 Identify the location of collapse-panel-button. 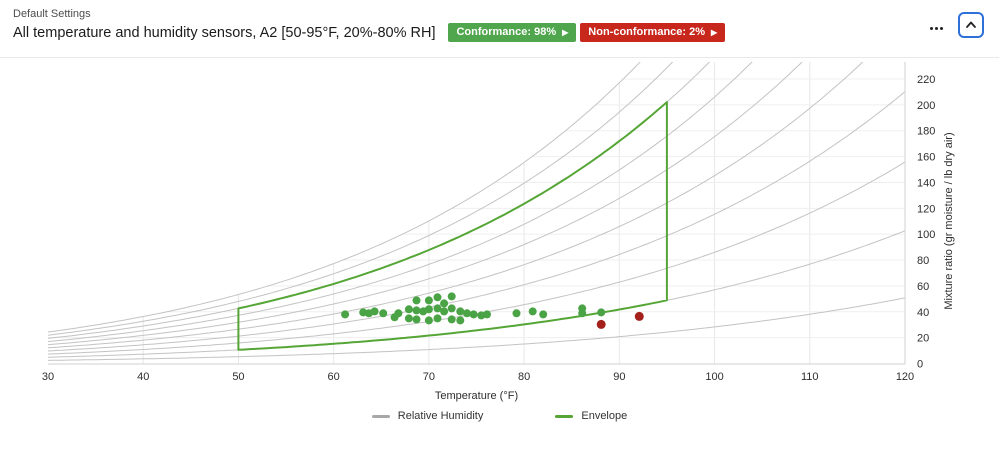
(971, 25).